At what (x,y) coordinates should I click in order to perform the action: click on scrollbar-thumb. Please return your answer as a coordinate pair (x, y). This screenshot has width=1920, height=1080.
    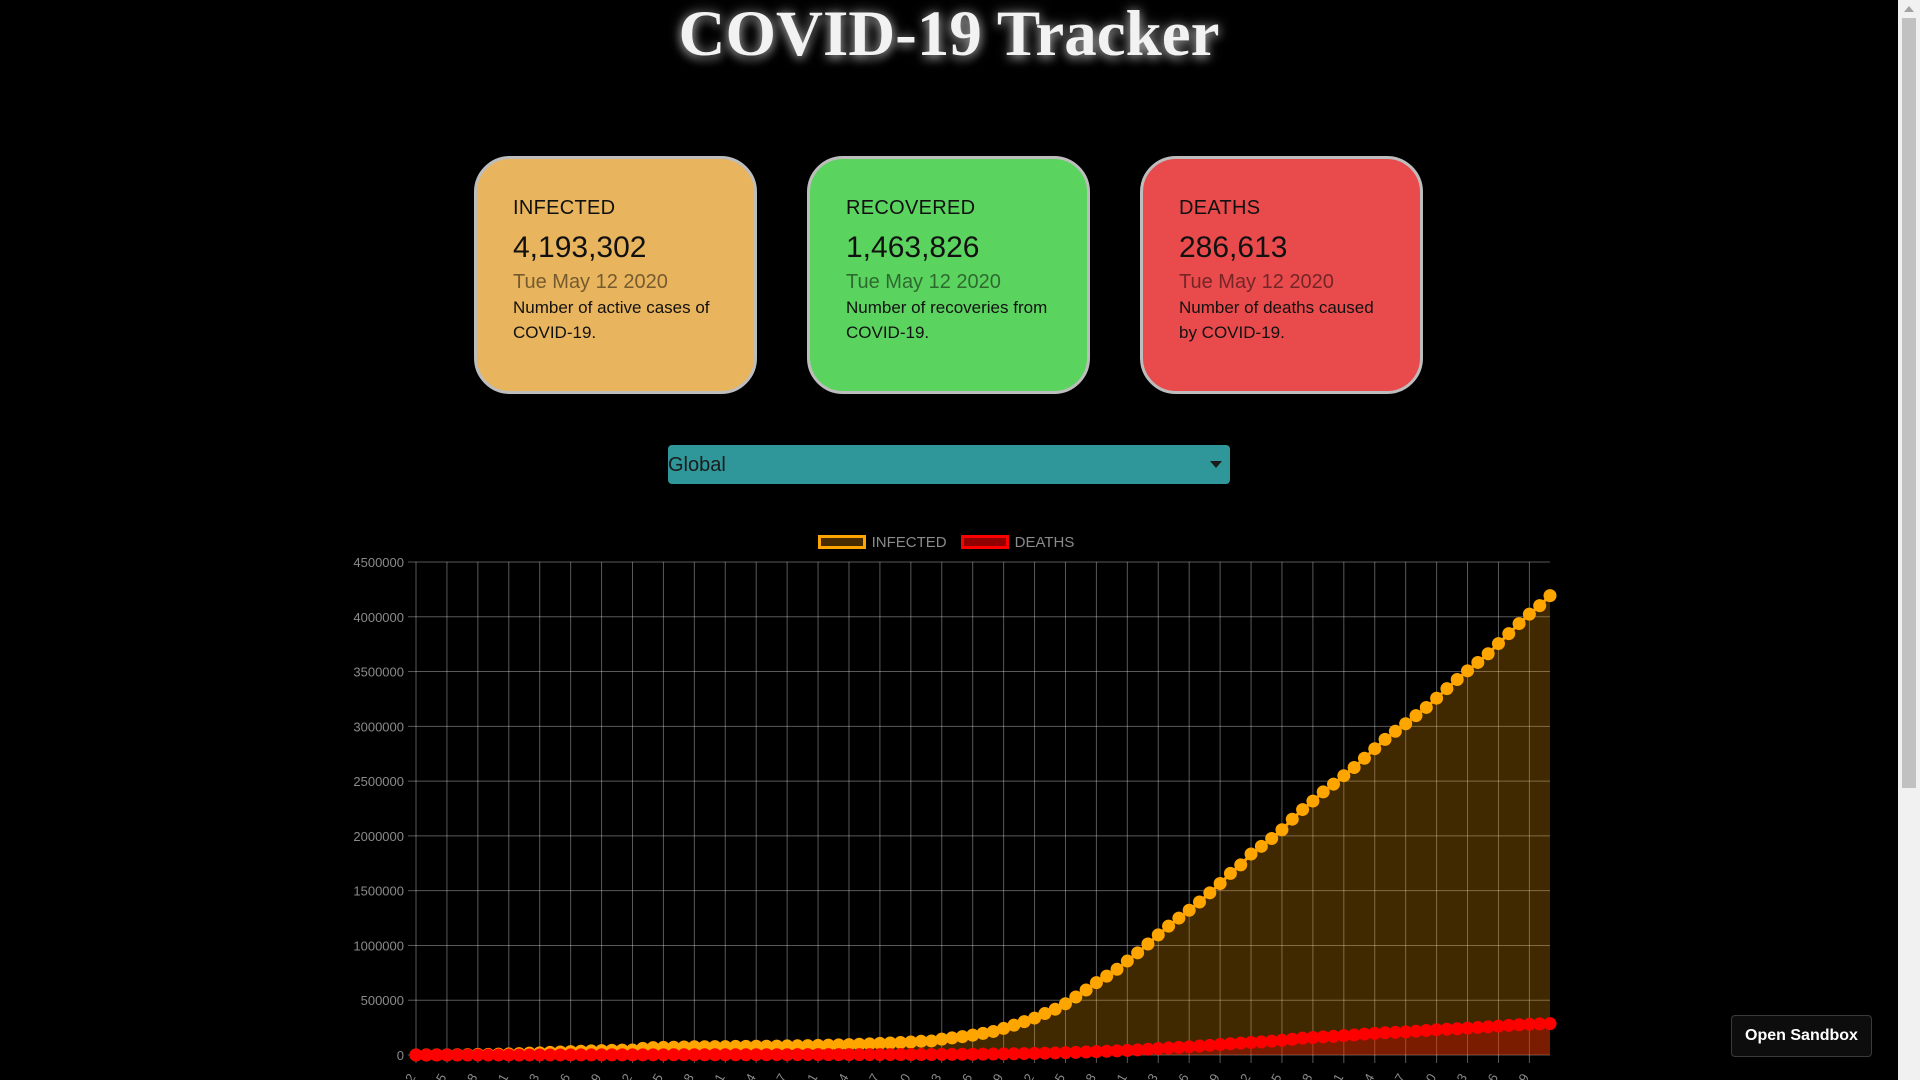
    Looking at the image, I should click on (1909, 403).